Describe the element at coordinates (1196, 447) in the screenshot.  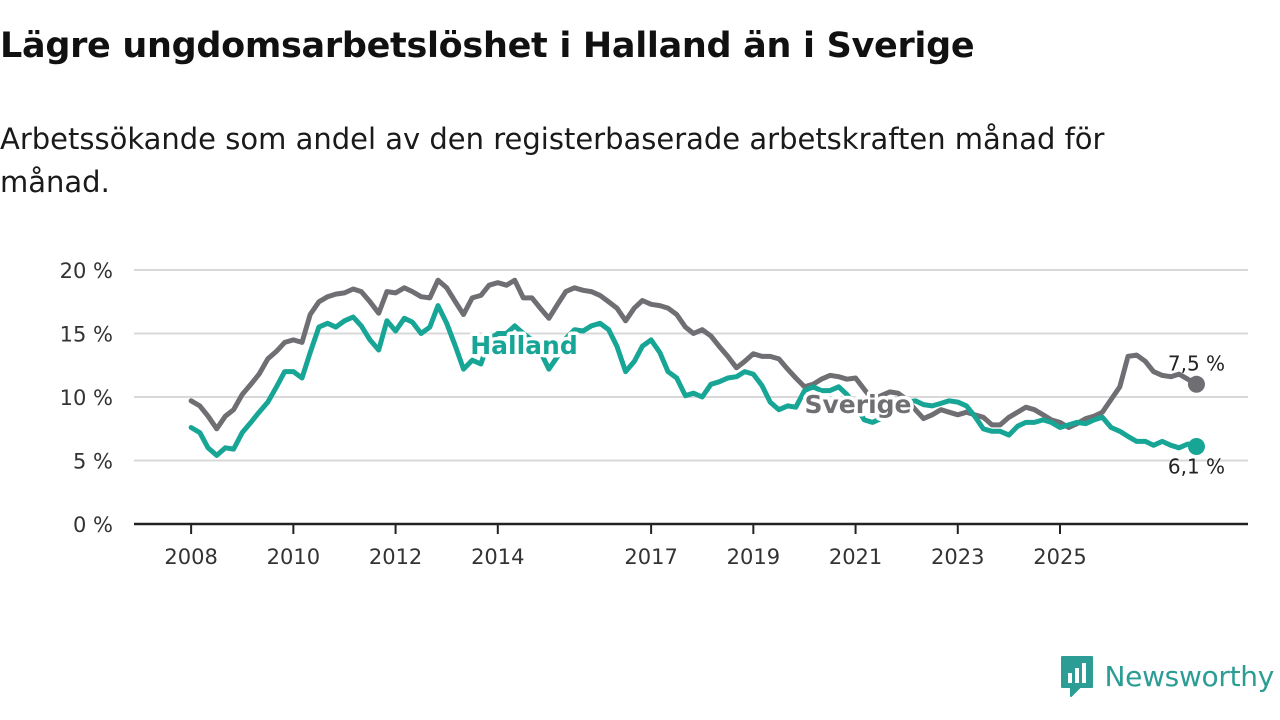
I see `end-marker-halland` at that location.